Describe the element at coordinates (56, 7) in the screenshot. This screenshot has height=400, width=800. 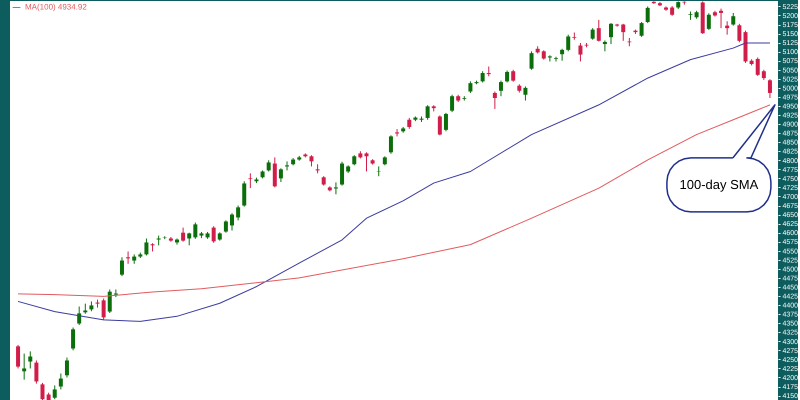
I see `legend-label: MA(100) 4934.92` at that location.